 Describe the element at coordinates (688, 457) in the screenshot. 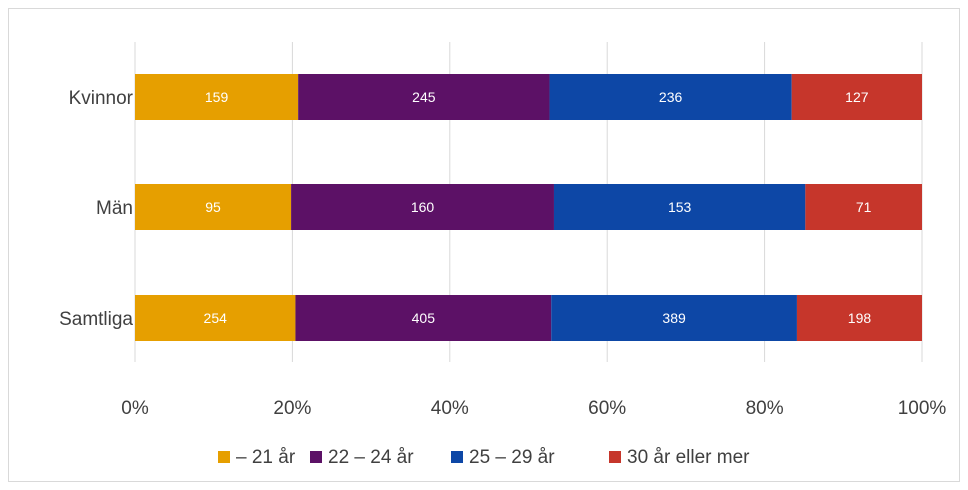

I see `legend-label: 30 år eller mer` at that location.